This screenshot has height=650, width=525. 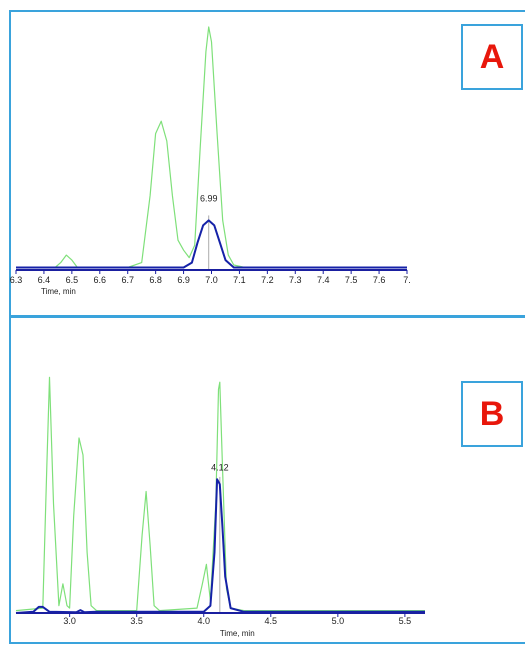 What do you see at coordinates (16, 280) in the screenshot?
I see `x-tick-label: 6.3` at bounding box center [16, 280].